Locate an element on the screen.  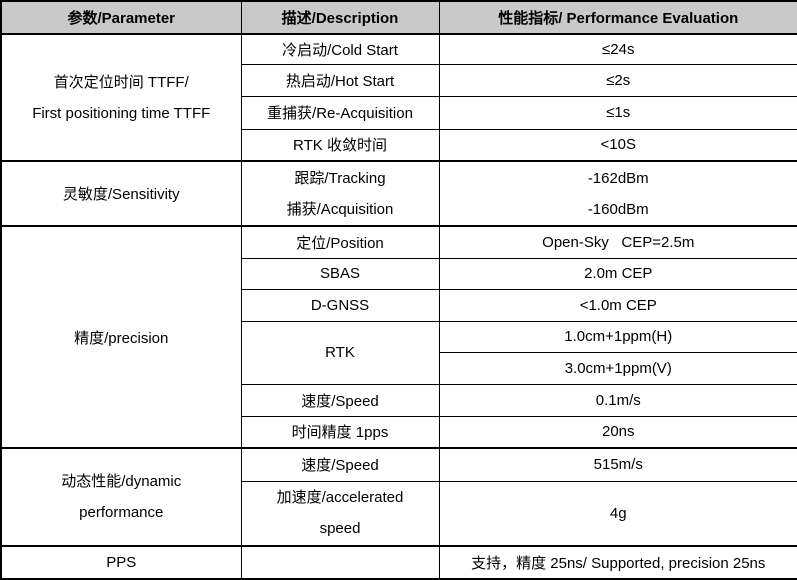
sensitivity-value-tracking: -162dBm is located at coordinates (618, 178).